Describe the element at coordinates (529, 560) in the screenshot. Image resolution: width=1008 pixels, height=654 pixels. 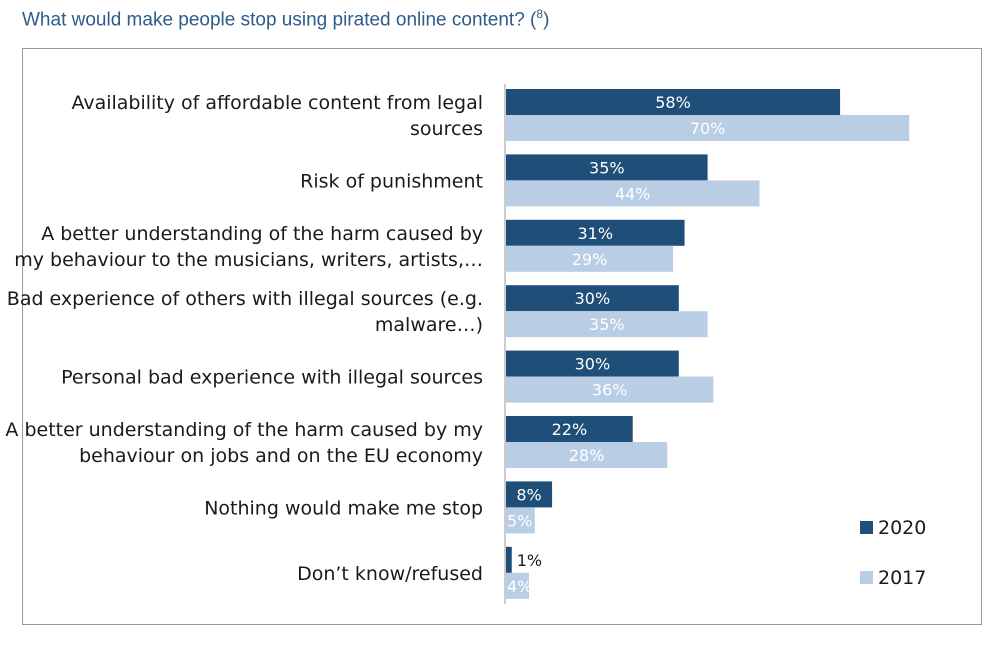
I see `data-label-2020: 1%` at that location.